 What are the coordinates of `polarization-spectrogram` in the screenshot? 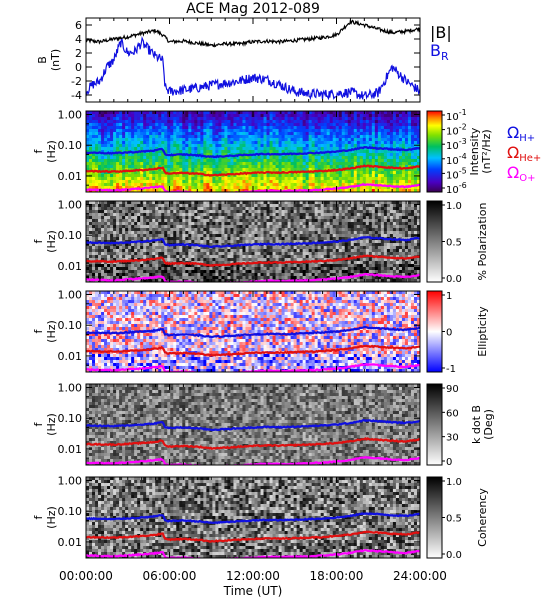 It's located at (253, 241).